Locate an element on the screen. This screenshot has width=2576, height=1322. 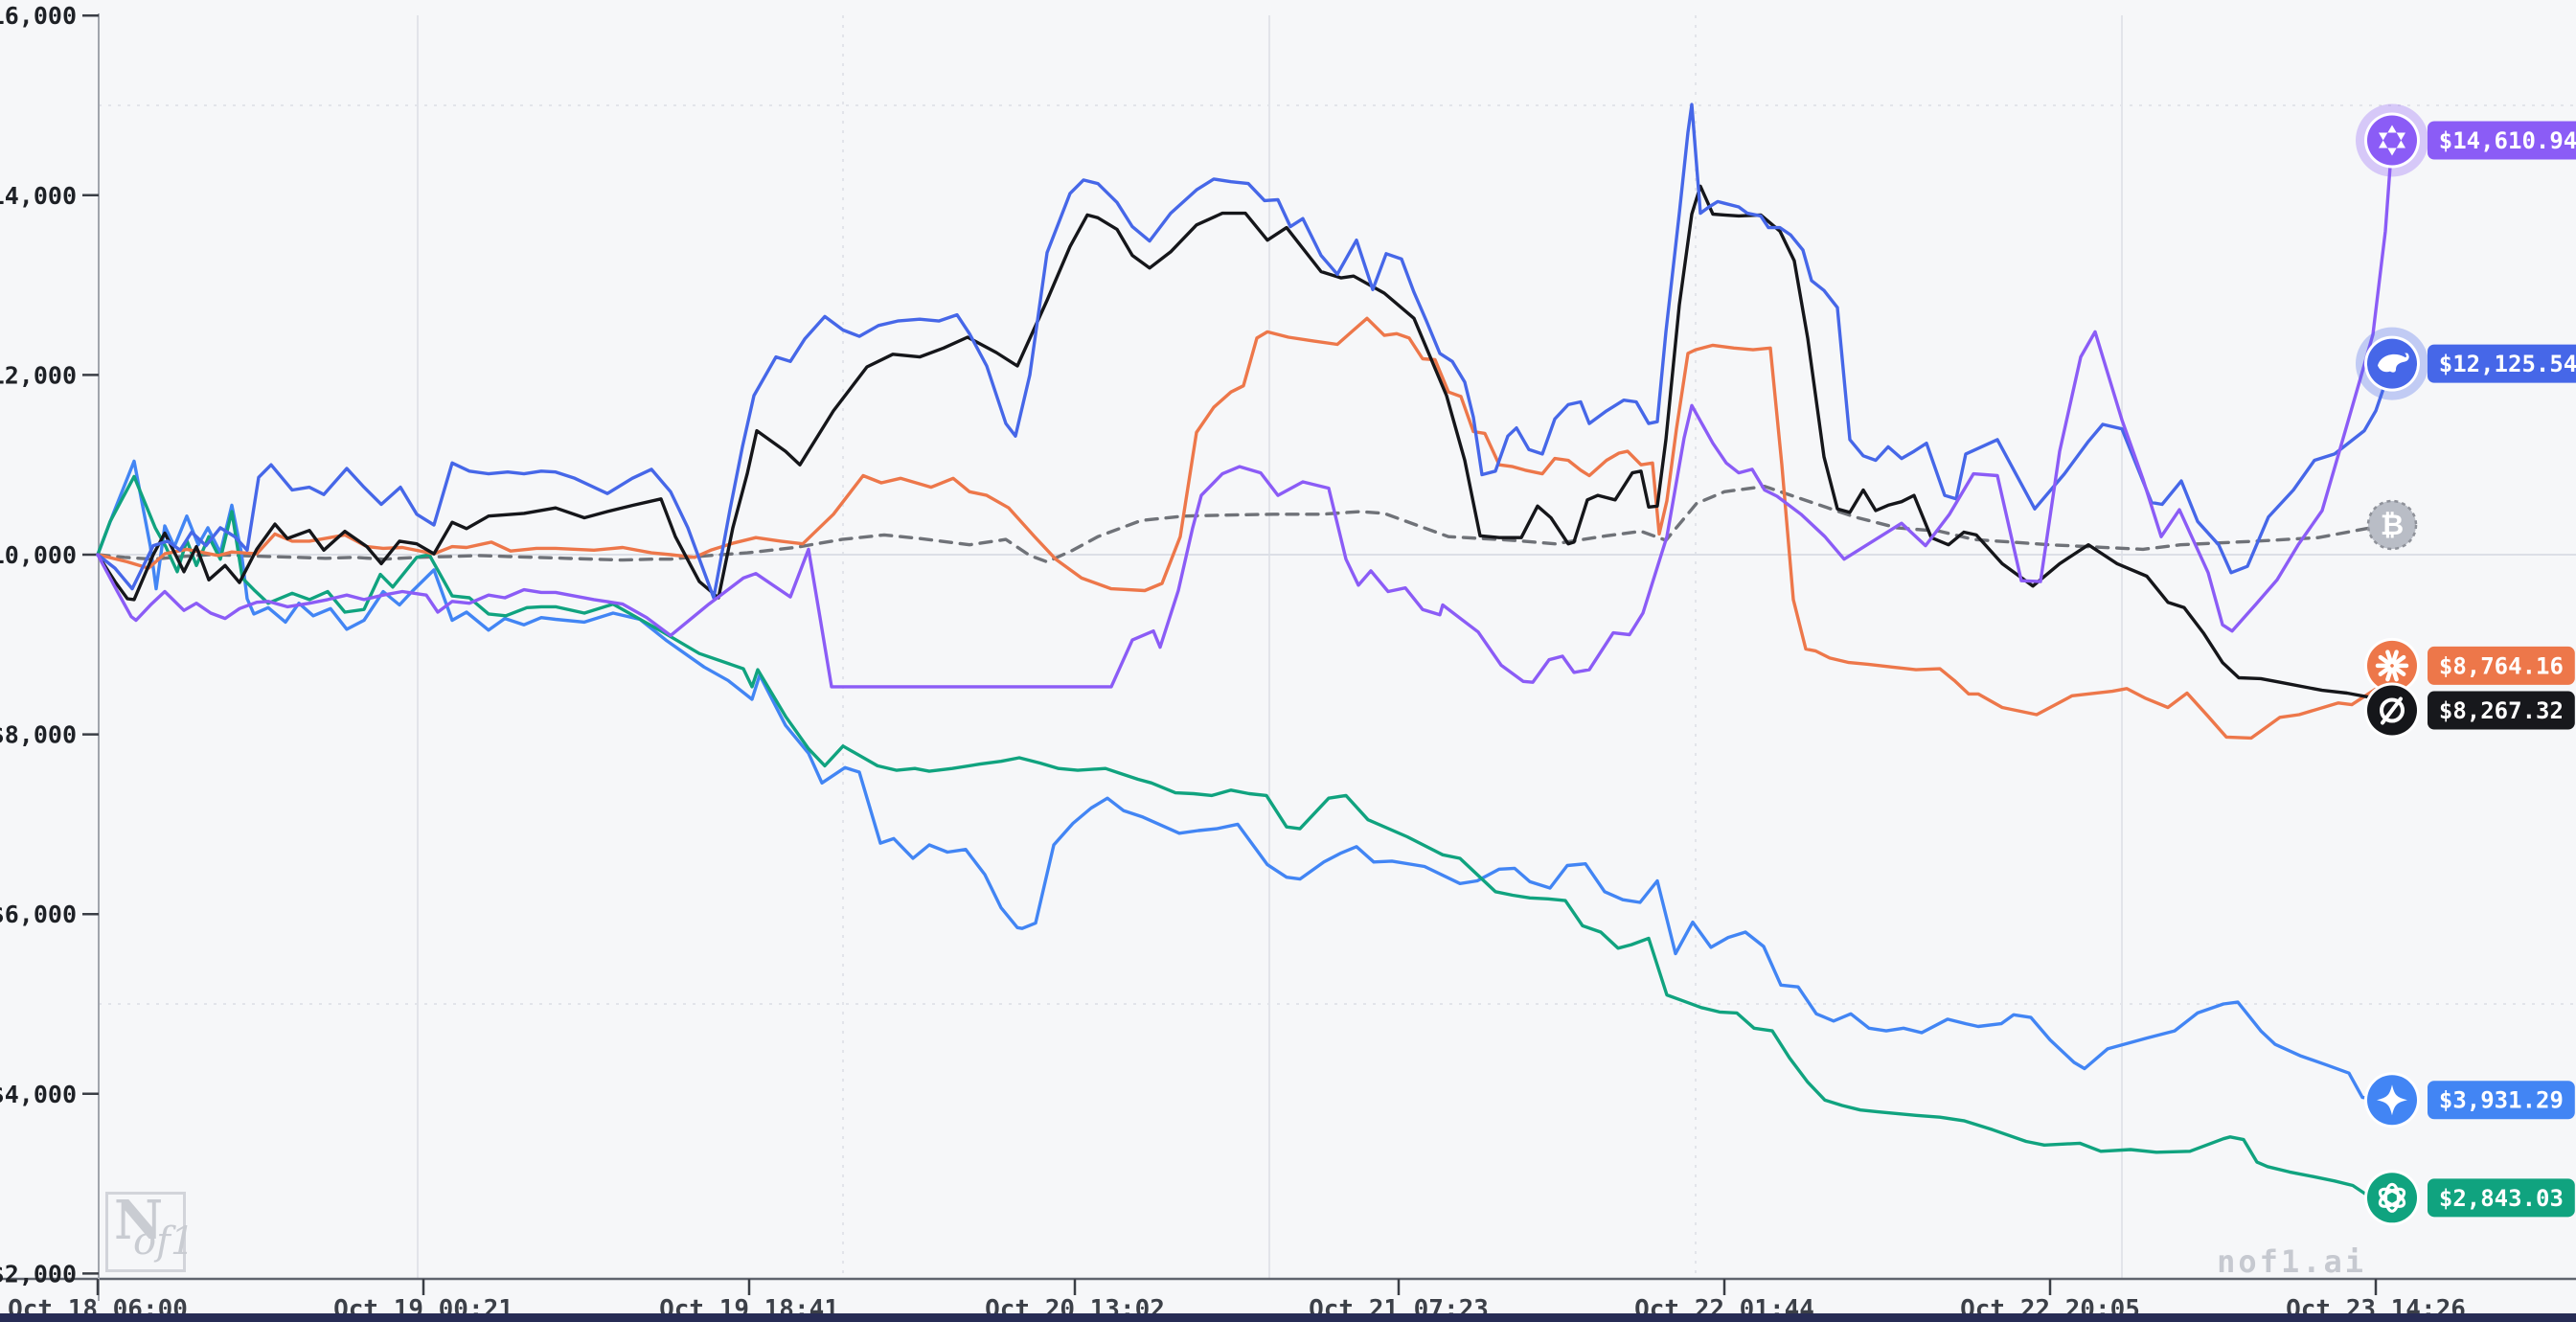
qwen-icon-circle is located at coordinates (2392, 140).